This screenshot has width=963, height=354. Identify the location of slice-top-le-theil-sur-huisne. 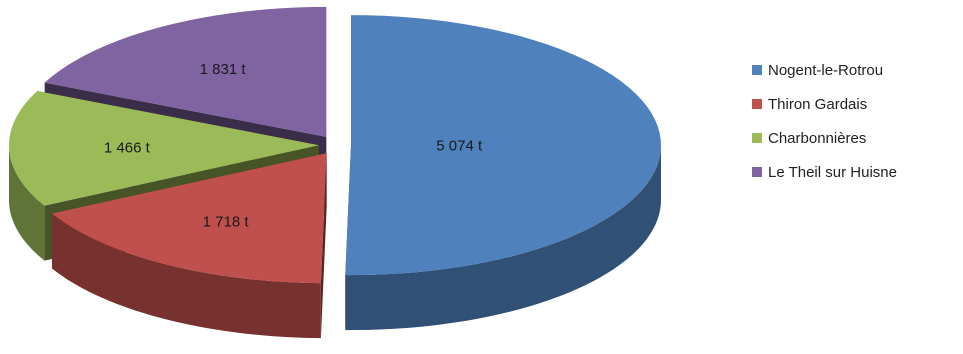
(185, 71).